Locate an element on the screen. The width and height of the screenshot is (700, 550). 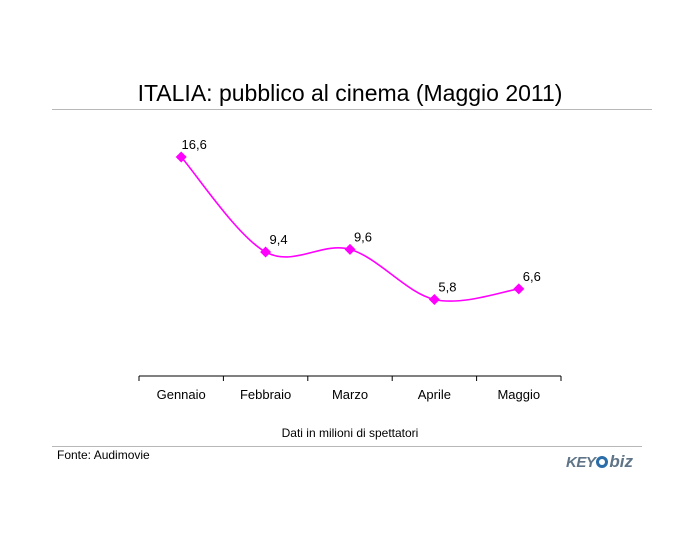
source-note: Fonte: Audimovie is located at coordinates (103, 455).